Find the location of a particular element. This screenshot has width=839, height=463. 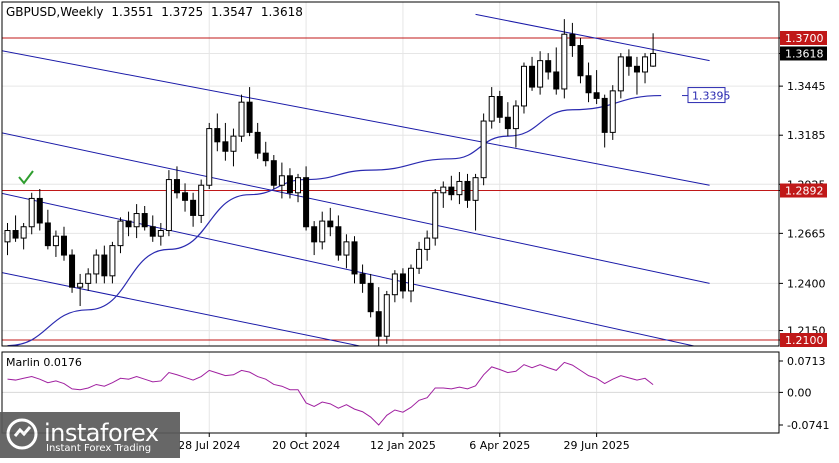

indicator-label: Marlin 0.0176 is located at coordinates (44, 362).